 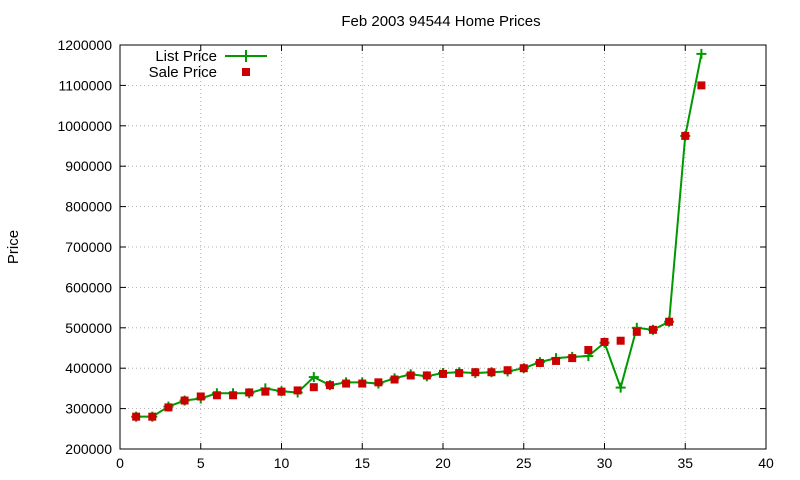 What do you see at coordinates (282, 463) in the screenshot?
I see `x-tick-label: 10` at bounding box center [282, 463].